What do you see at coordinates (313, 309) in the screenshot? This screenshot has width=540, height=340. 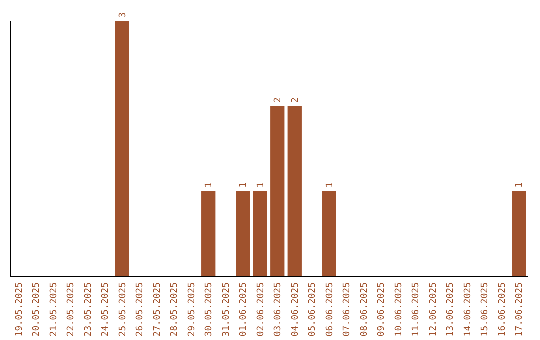 I see `x-tick-label: 05.06.2025` at bounding box center [313, 309].